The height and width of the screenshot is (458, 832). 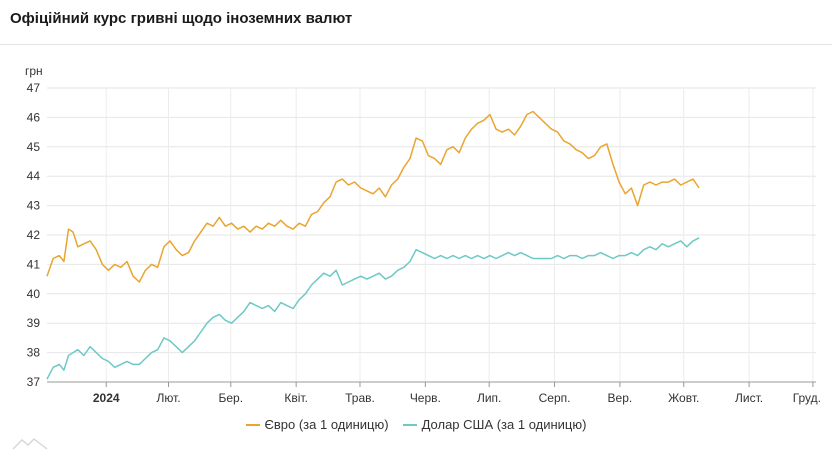 I want to click on watermark-logo, so click(x=30, y=444).